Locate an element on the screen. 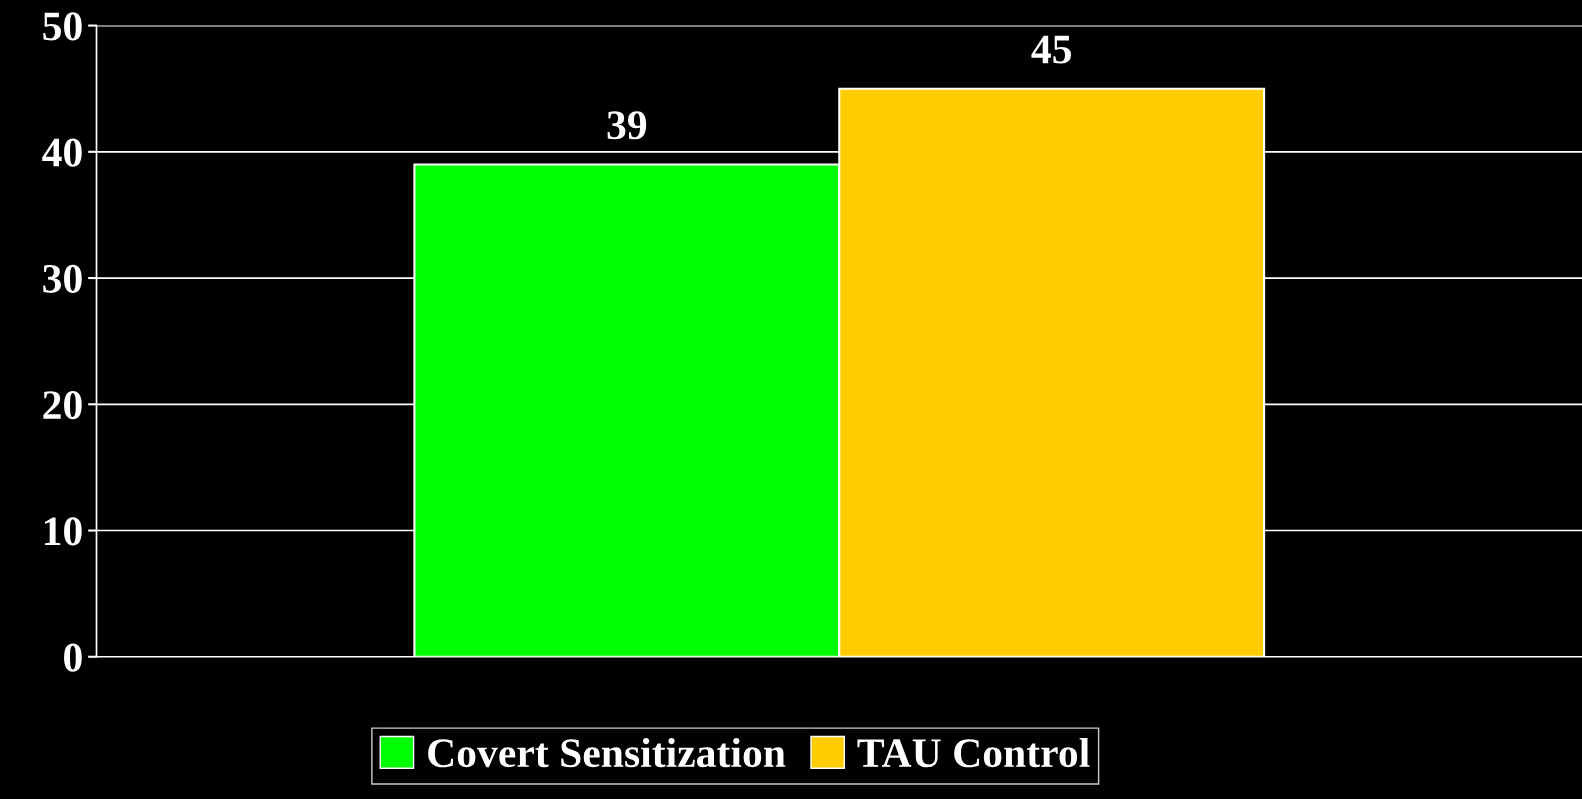 The width and height of the screenshot is (1582, 799). data-label: 39 is located at coordinates (627, 125).